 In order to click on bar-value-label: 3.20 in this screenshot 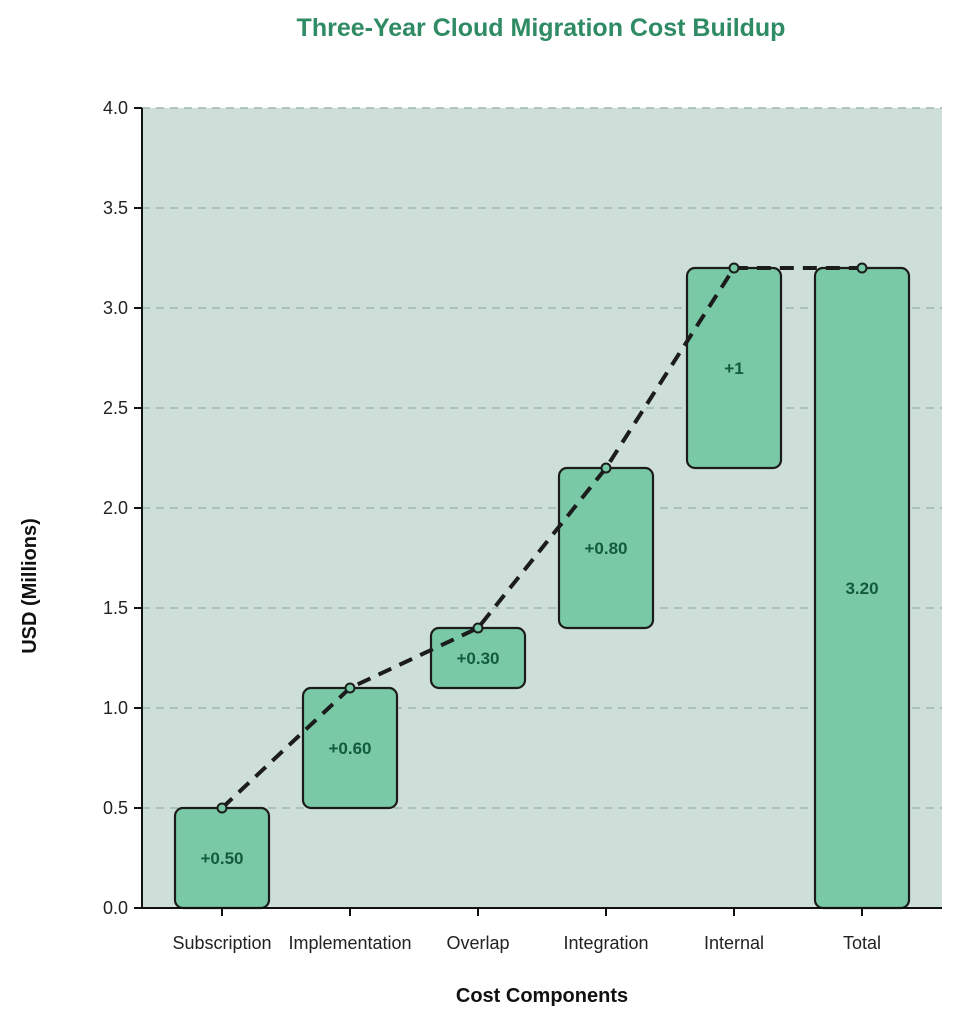, I will do `click(861, 588)`.